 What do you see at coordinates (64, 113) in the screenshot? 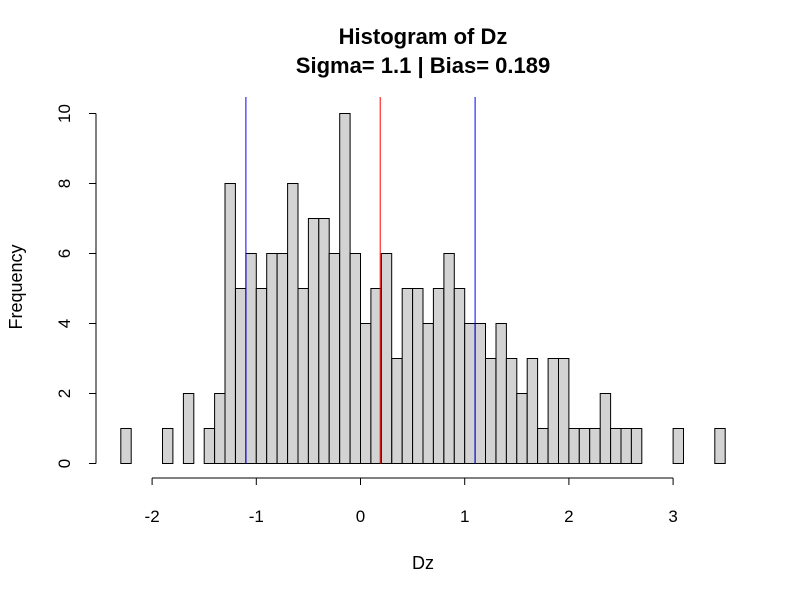
I see `y-tick-label: 10` at bounding box center [64, 113].